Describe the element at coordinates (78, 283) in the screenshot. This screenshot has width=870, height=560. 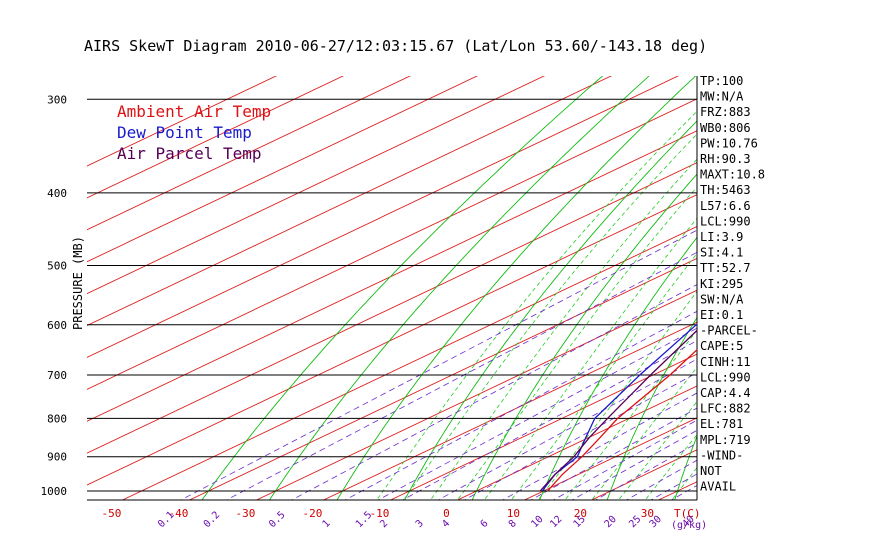
I see `y-axis-label: PRESSURE (MB)` at that location.